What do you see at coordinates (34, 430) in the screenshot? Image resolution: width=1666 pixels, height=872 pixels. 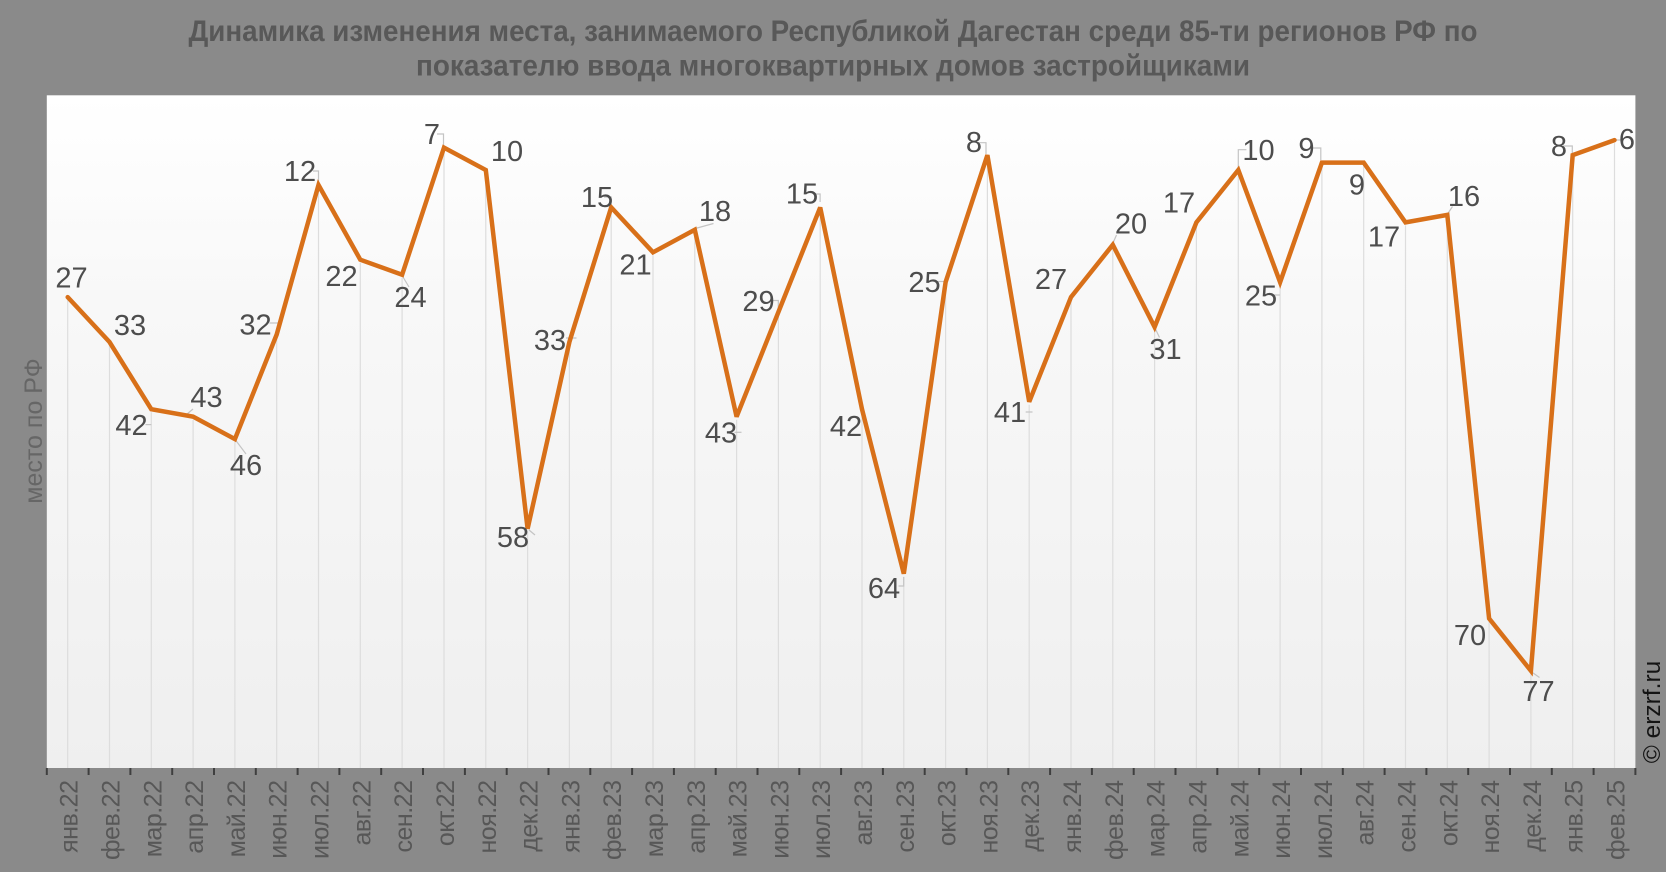 I see `svg-text: место по РФ` at bounding box center [34, 430].